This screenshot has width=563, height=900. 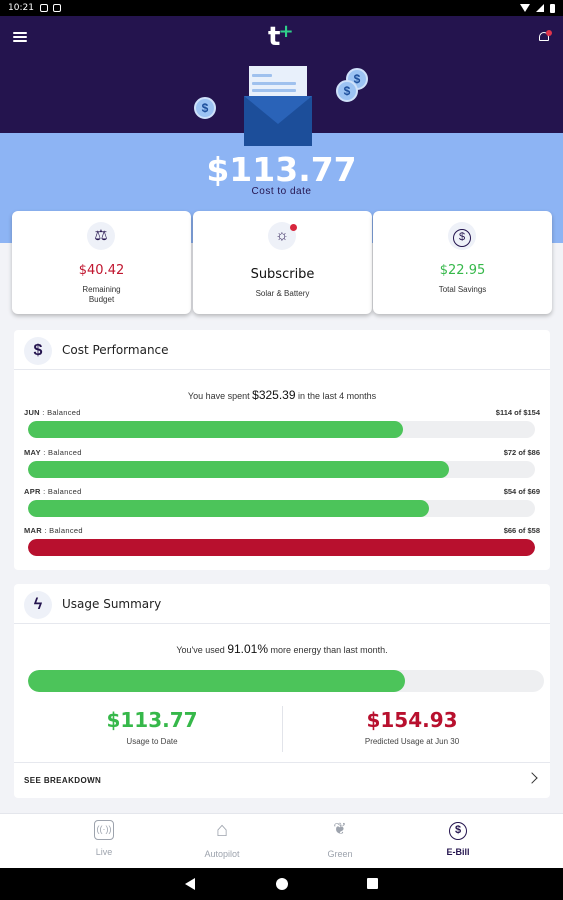 I want to click on month-row: APR : Balanced $54 of $69, so click(x=282, y=502).